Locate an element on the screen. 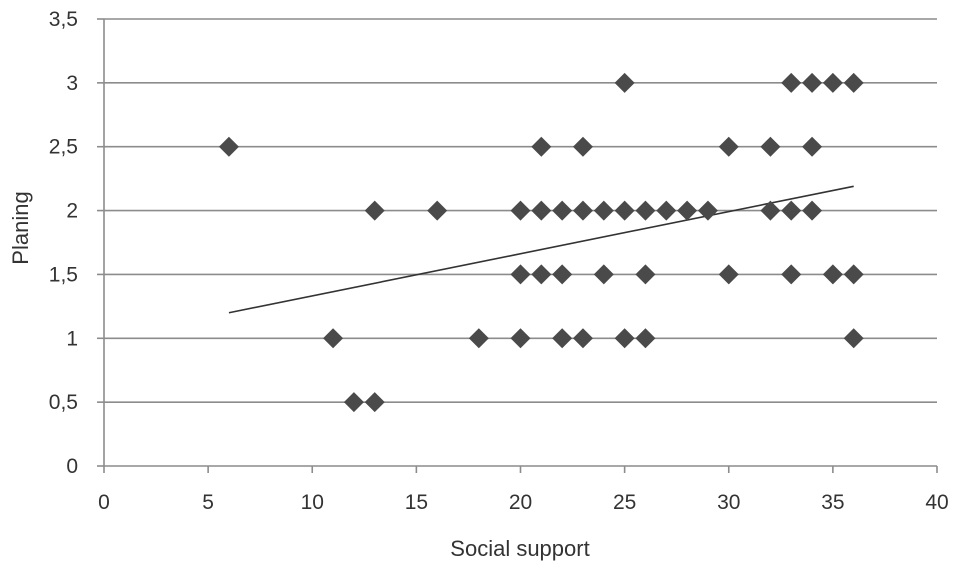 This screenshot has width=958, height=561. y-axis-title: Planing is located at coordinates (20, 227).